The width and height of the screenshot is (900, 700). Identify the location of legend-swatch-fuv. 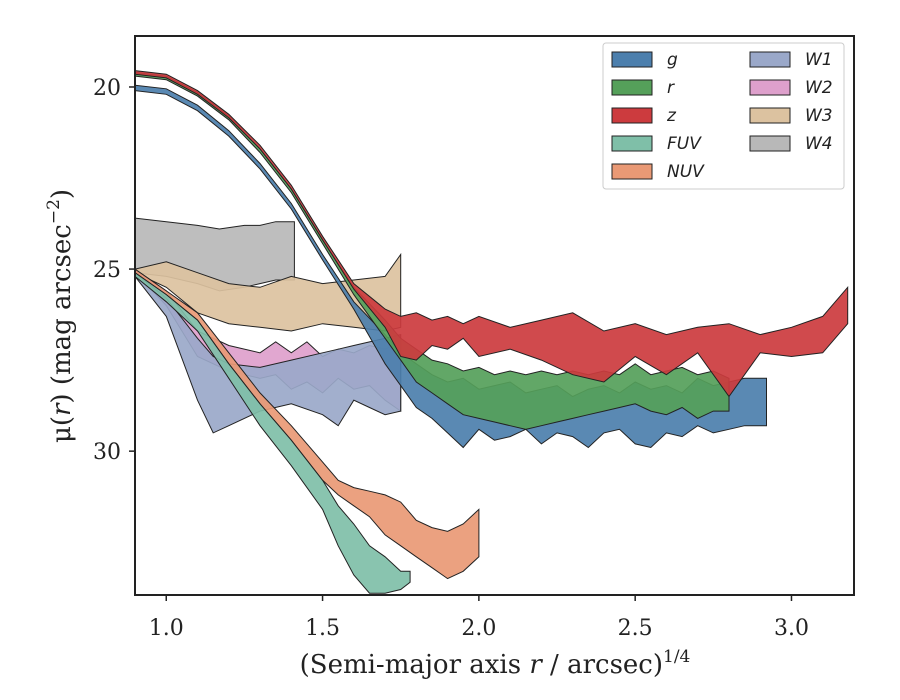
(632, 143).